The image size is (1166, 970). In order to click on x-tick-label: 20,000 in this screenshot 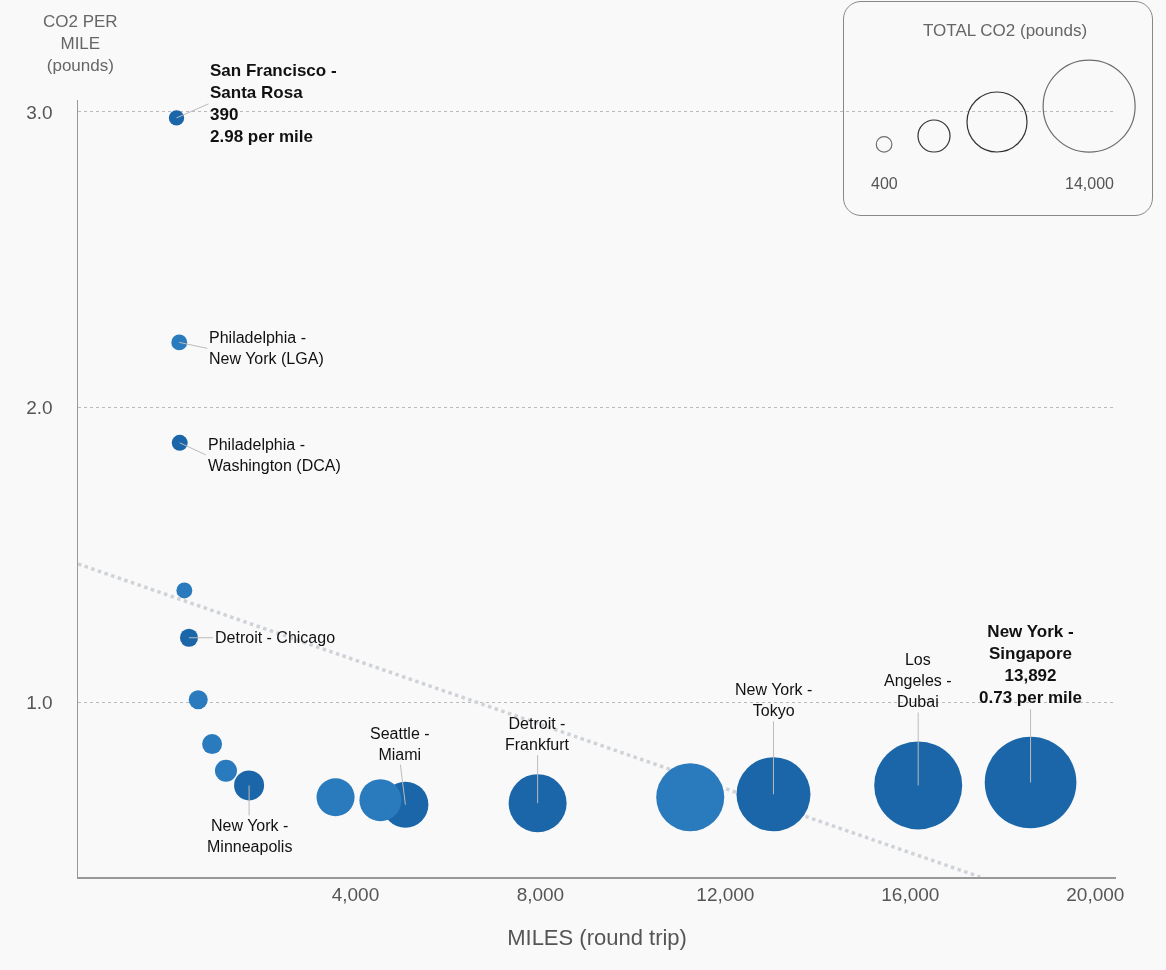, I will do `click(1095, 895)`.